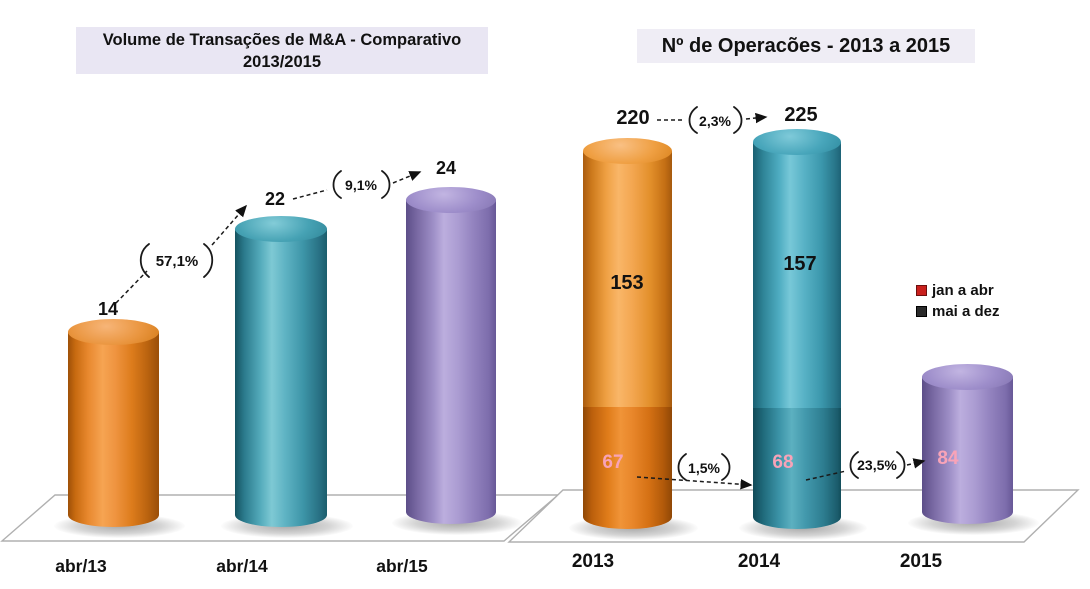  What do you see at coordinates (446, 168) in the screenshot?
I see `value-abr15: 24` at bounding box center [446, 168].